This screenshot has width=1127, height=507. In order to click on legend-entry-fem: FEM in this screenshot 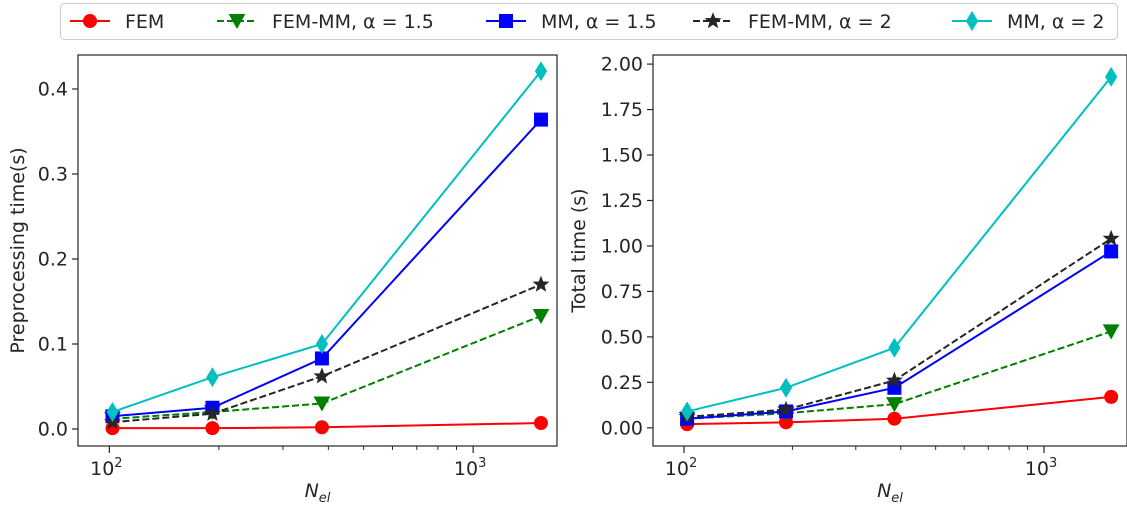, I will do `click(117, 22)`.